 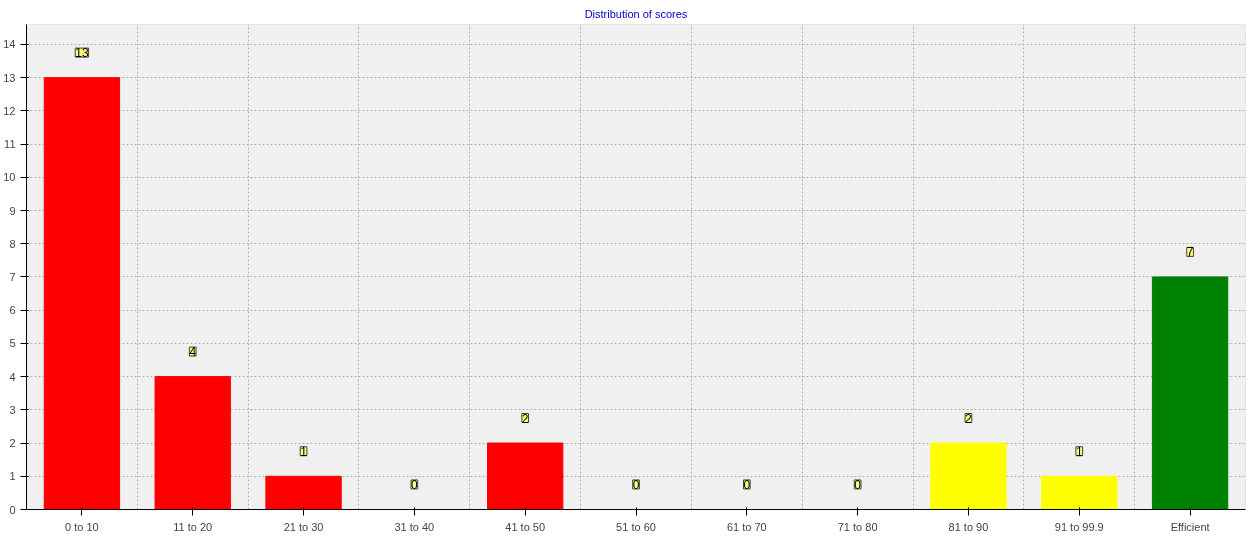 I want to click on x-tick-label: 41 to 50, so click(x=525, y=526).